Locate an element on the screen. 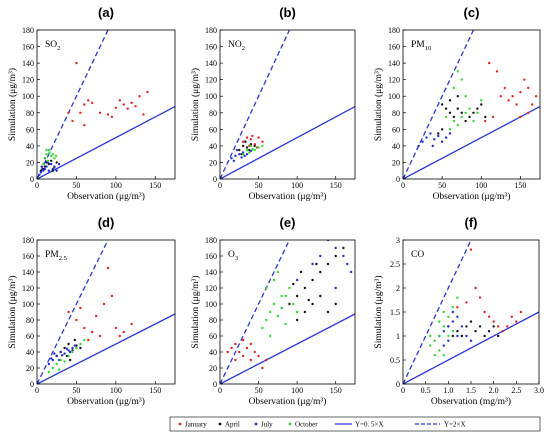 The width and height of the screenshot is (550, 437). y-tick-label: 2.5 is located at coordinates (395, 264).